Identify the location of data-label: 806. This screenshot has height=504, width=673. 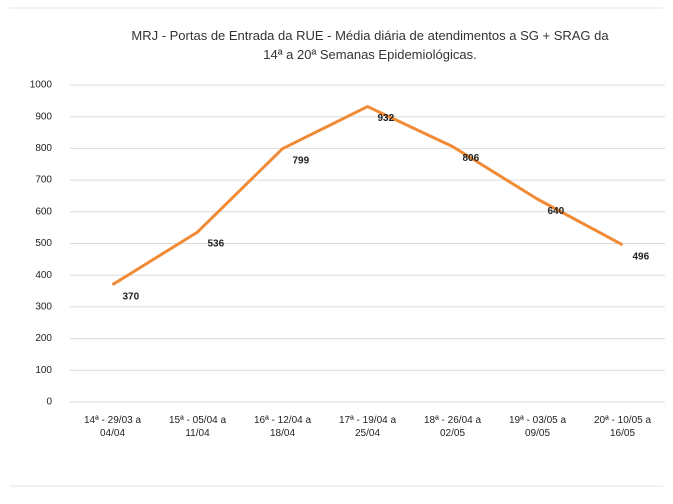
(471, 158).